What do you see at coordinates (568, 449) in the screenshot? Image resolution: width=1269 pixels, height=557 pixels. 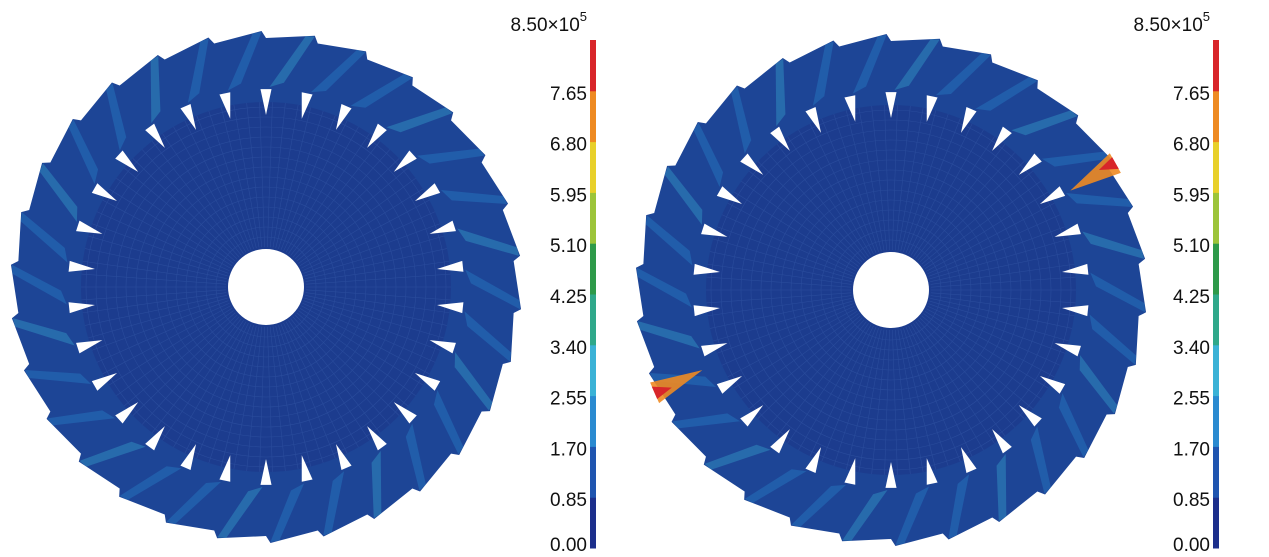 I see `colorbar-tick-label: 1.70` at bounding box center [568, 449].